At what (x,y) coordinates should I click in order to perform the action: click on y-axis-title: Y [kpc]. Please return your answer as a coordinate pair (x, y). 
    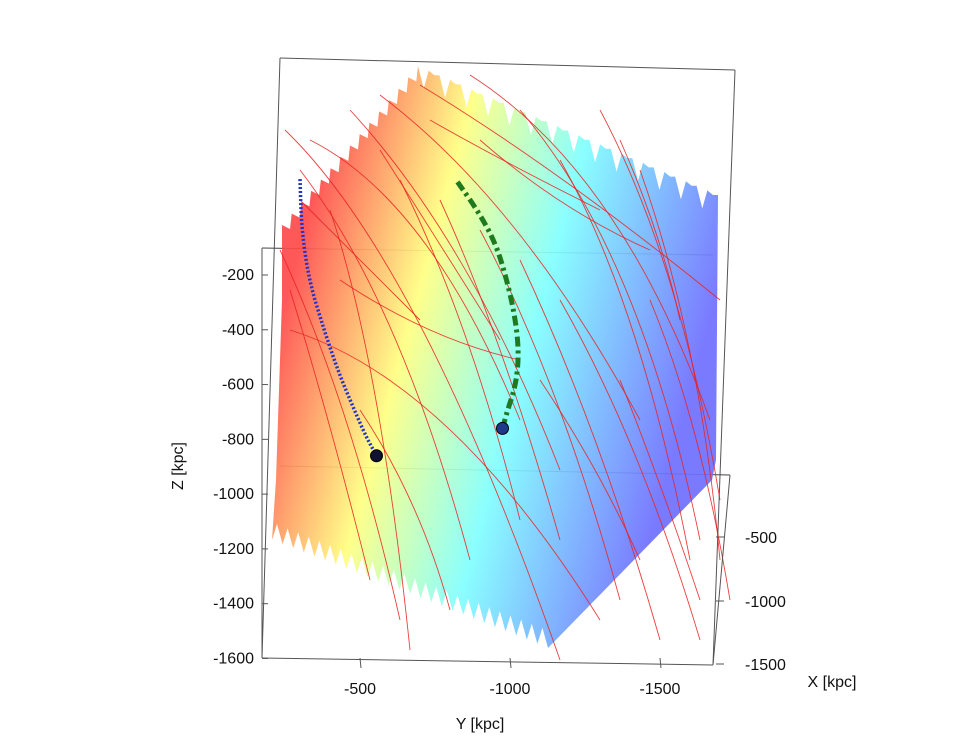
    Looking at the image, I should click on (480, 724).